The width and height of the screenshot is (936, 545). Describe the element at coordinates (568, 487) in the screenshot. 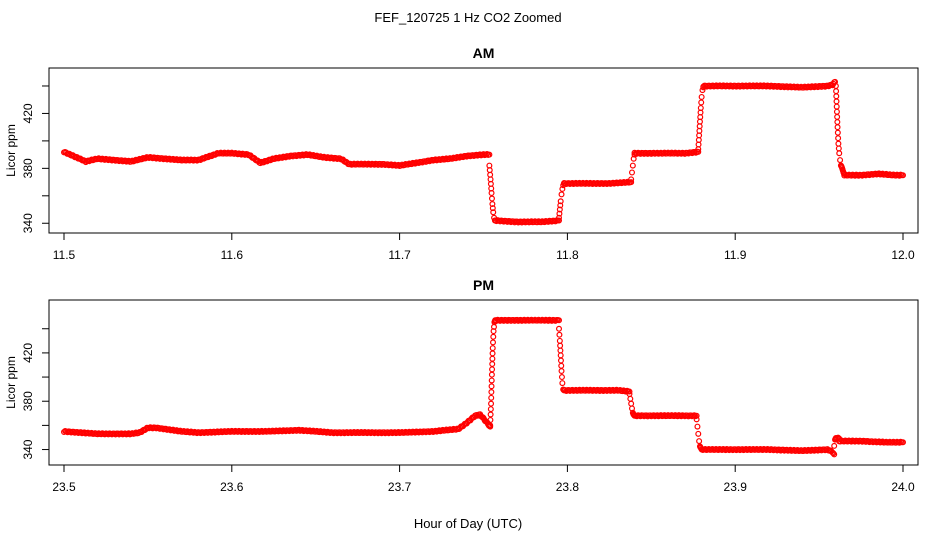

I see `pm-x-tick-label: 23.8` at that location.